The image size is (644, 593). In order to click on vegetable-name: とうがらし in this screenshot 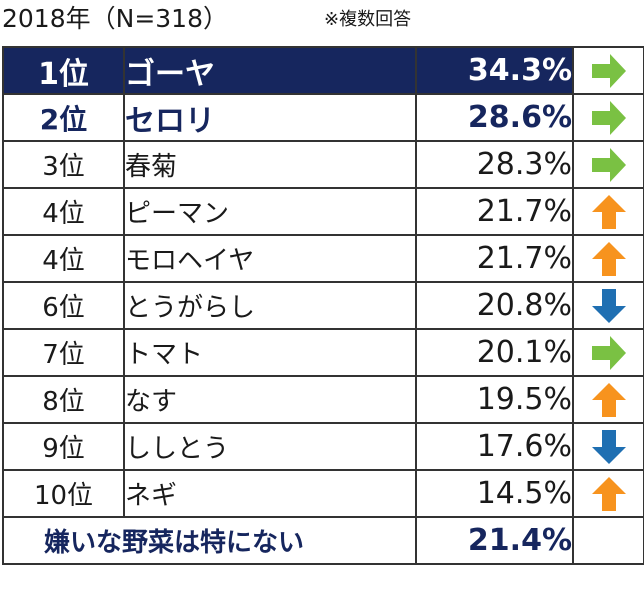, I will do `click(270, 305)`.